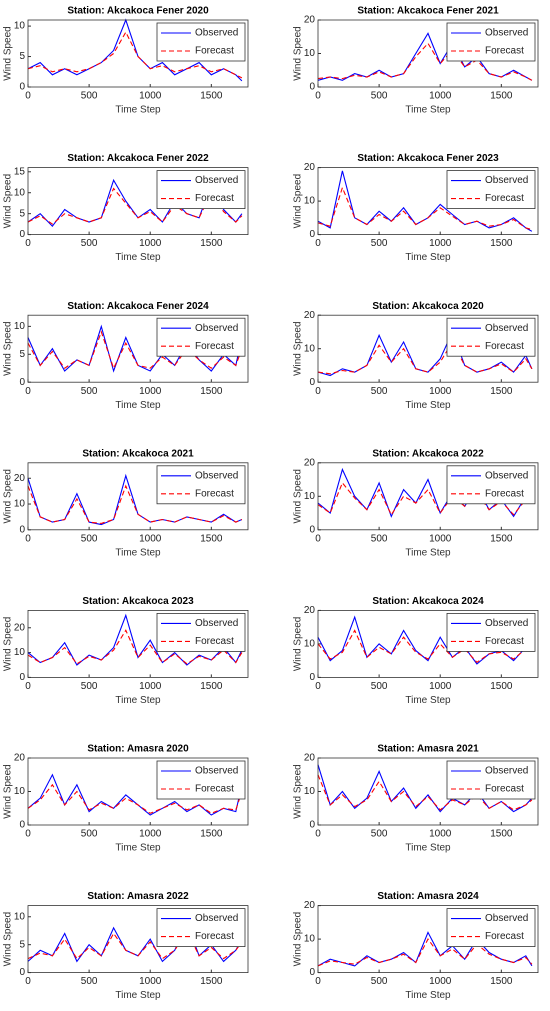  I want to click on chart-title: Station: Akcakoca 2023, so click(138, 601).